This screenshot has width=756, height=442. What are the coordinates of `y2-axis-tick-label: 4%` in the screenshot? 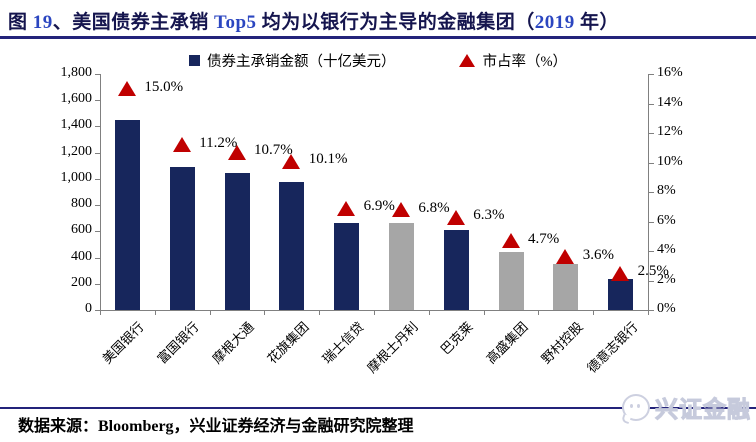 It's located at (666, 249).